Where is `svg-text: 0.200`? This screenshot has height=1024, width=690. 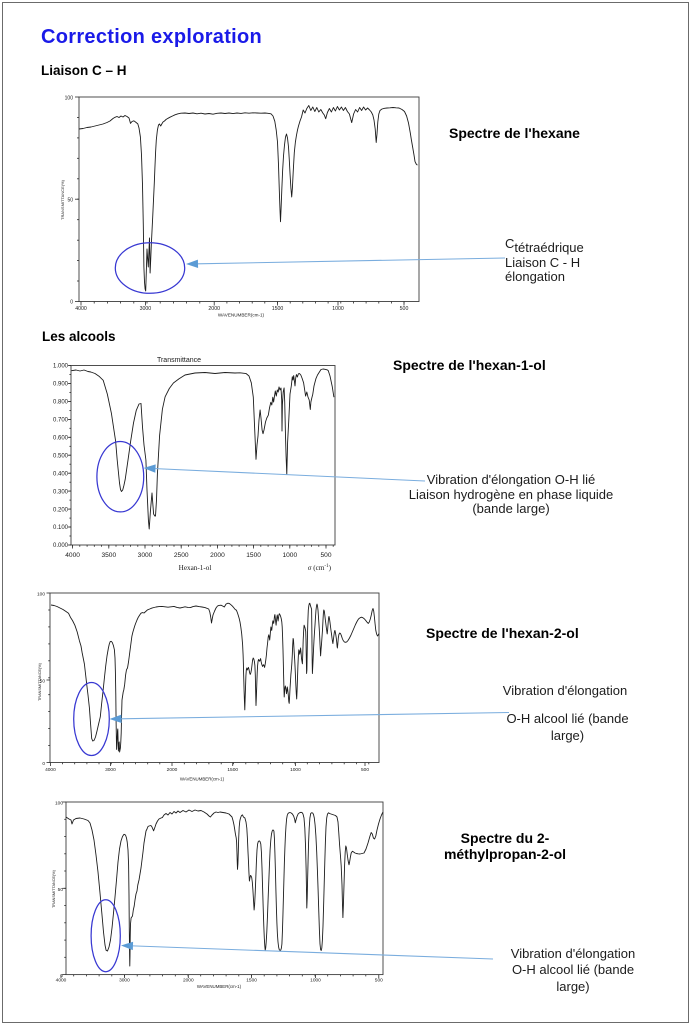 svg-text: 0.200 is located at coordinates (61, 510).